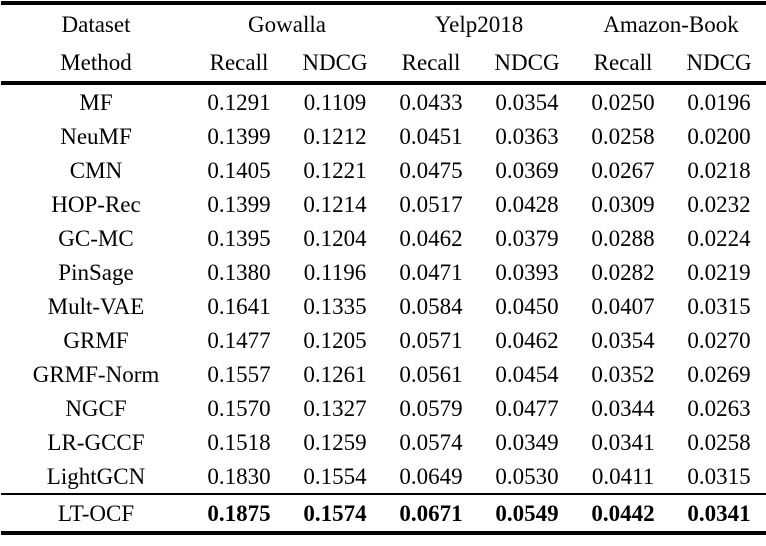 The height and width of the screenshot is (546, 766). Describe the element at coordinates (719, 102) in the screenshot. I see `metric-value: 0.0196` at that location.